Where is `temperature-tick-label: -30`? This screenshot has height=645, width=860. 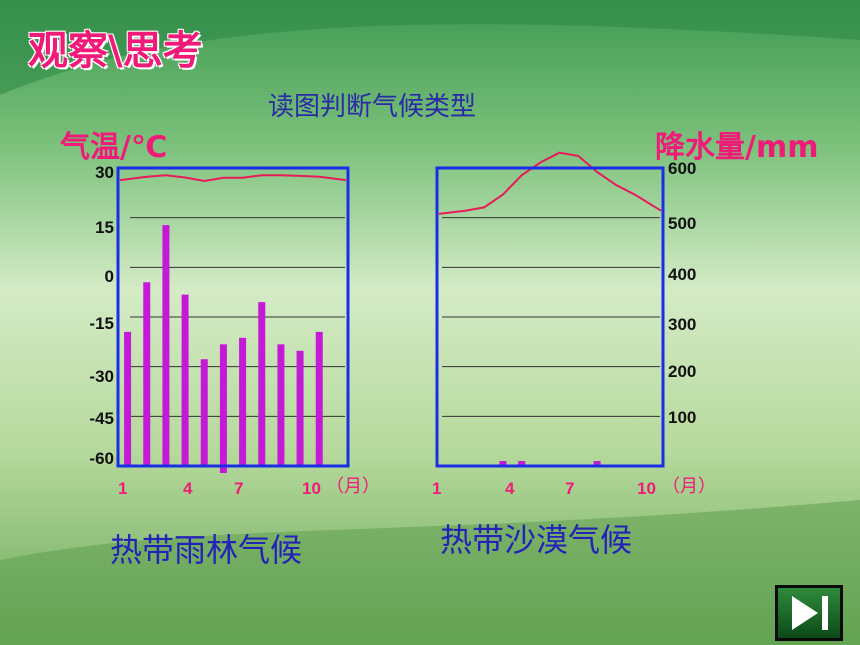 temperature-tick-label: -30 is located at coordinates (101, 376).